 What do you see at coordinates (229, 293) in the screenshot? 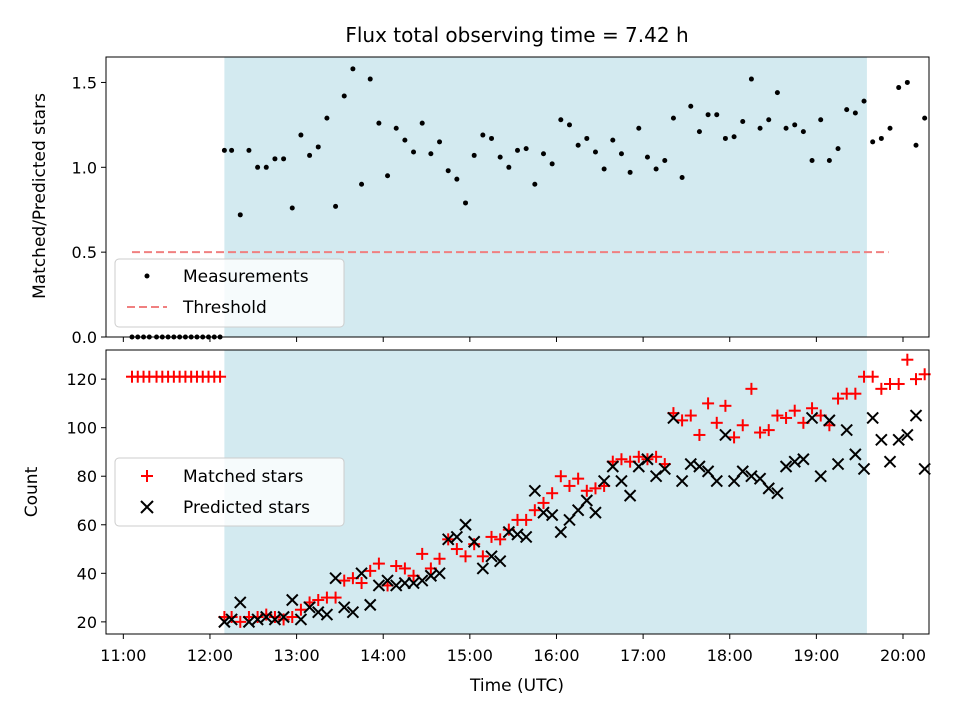
I see `top-legend-box` at bounding box center [229, 293].